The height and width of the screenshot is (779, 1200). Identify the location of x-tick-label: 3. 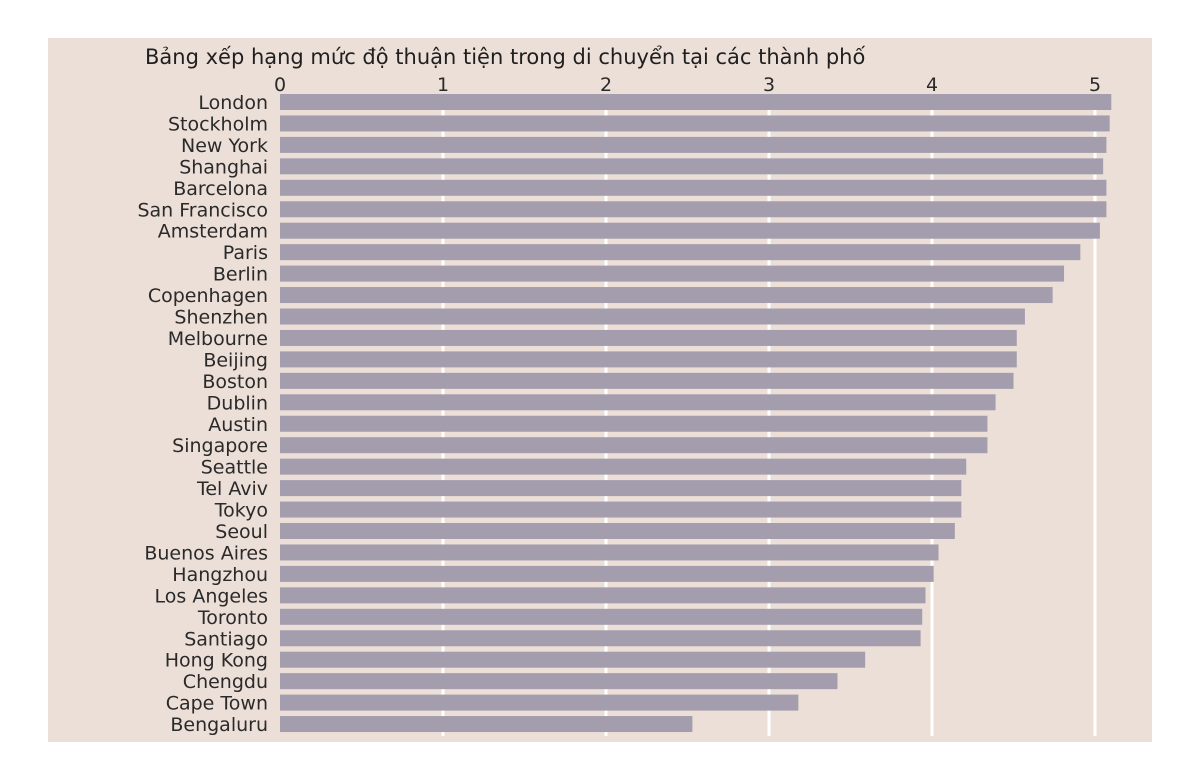
(769, 85).